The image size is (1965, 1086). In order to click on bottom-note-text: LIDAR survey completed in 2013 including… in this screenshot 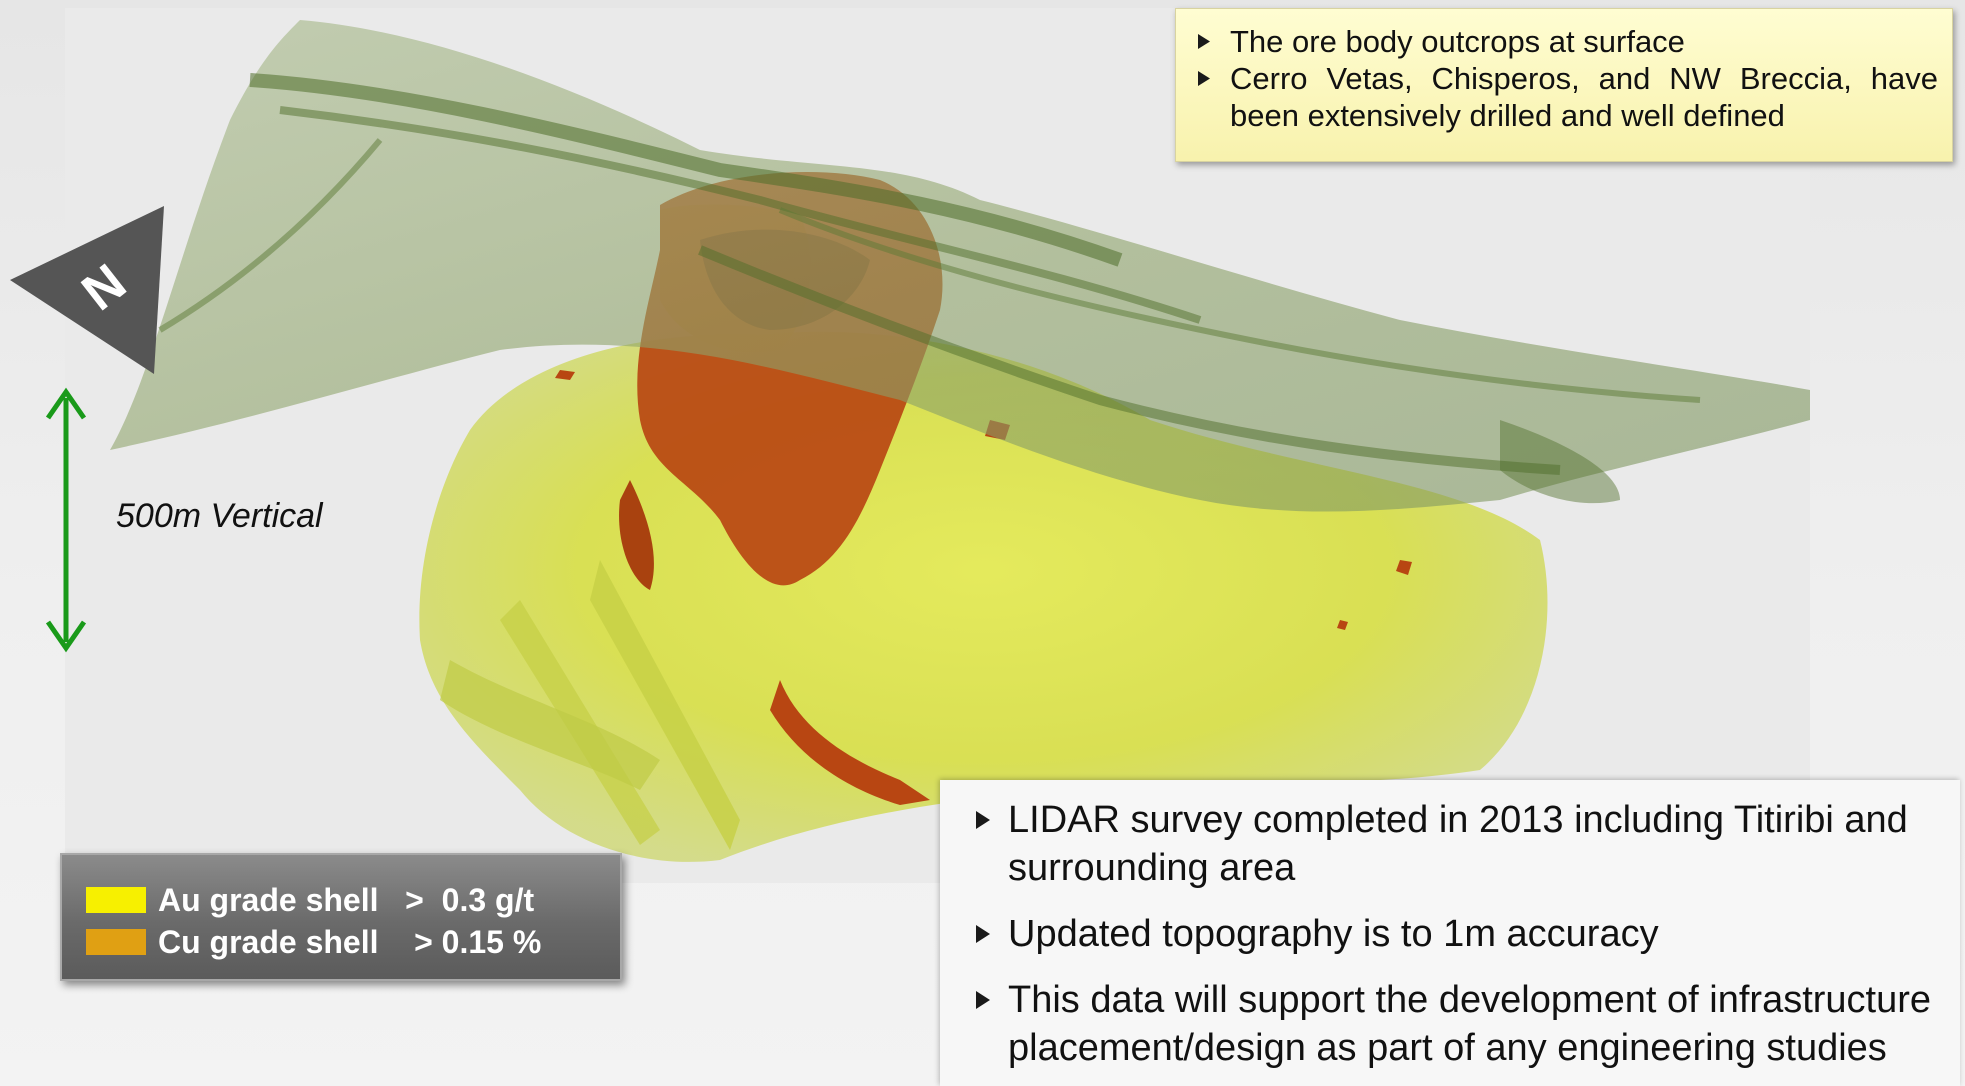, I will do `click(1458, 844)`.